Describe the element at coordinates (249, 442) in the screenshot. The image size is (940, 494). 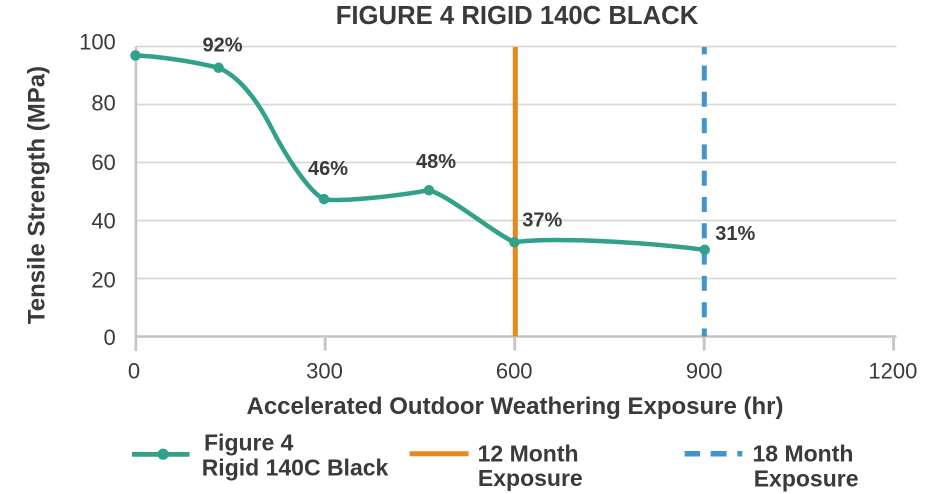
I see `svg-text: Figure 4` at that location.